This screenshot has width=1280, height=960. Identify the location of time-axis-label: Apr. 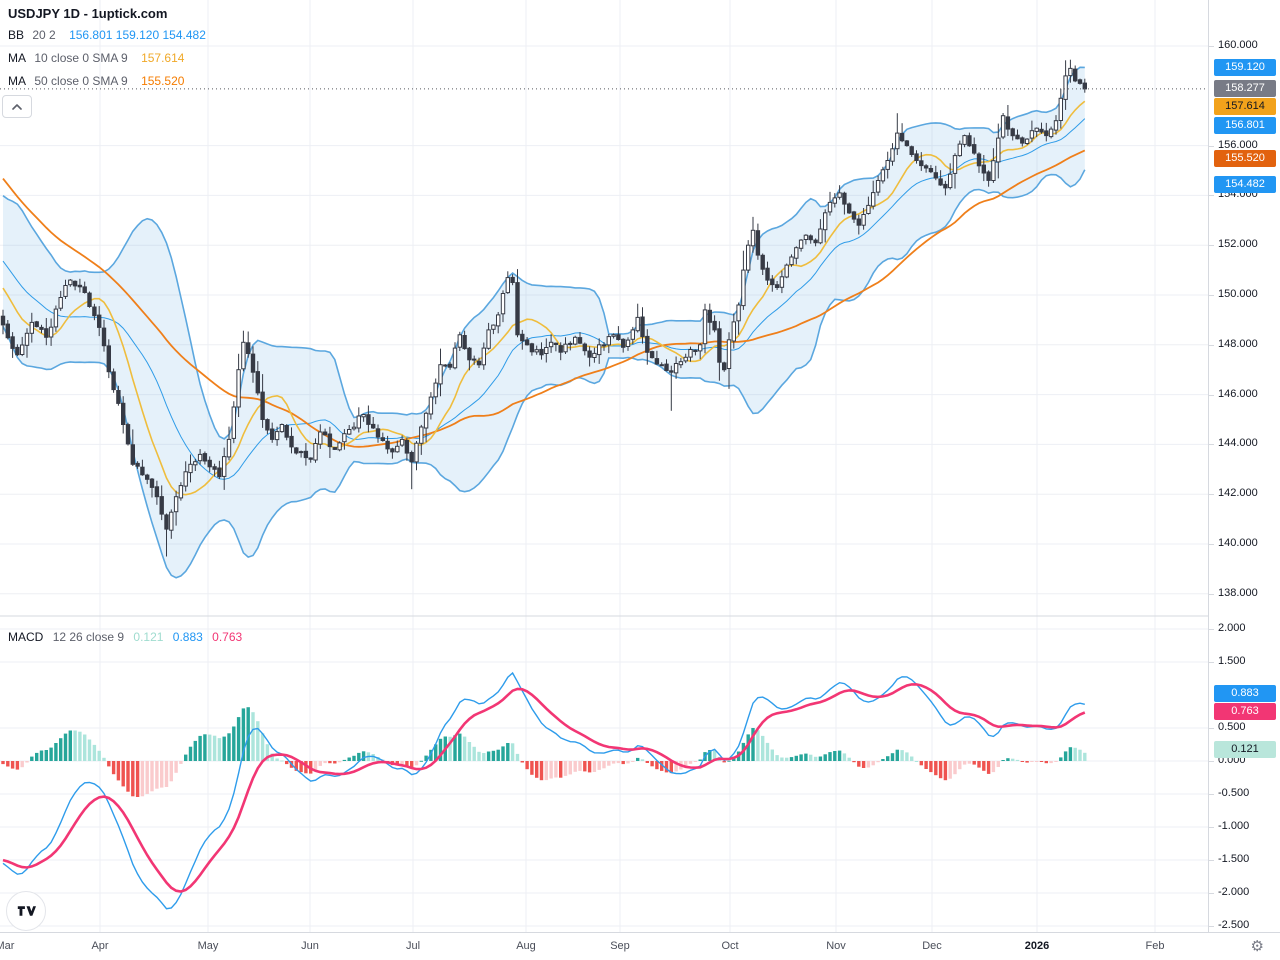
(100, 946).